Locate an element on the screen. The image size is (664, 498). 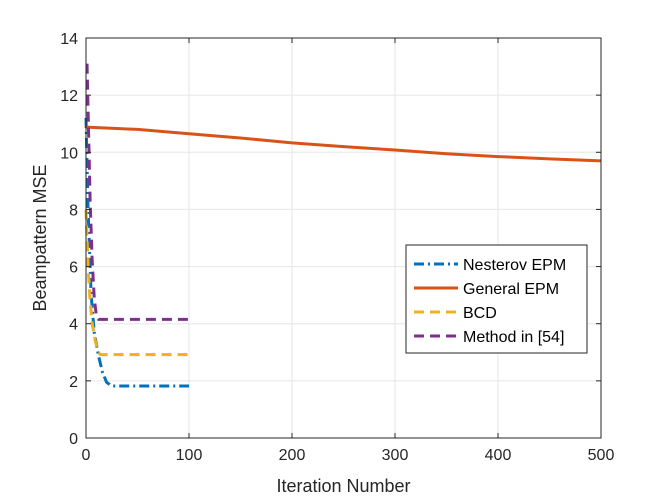
x-tick-label: 0 is located at coordinates (86, 455).